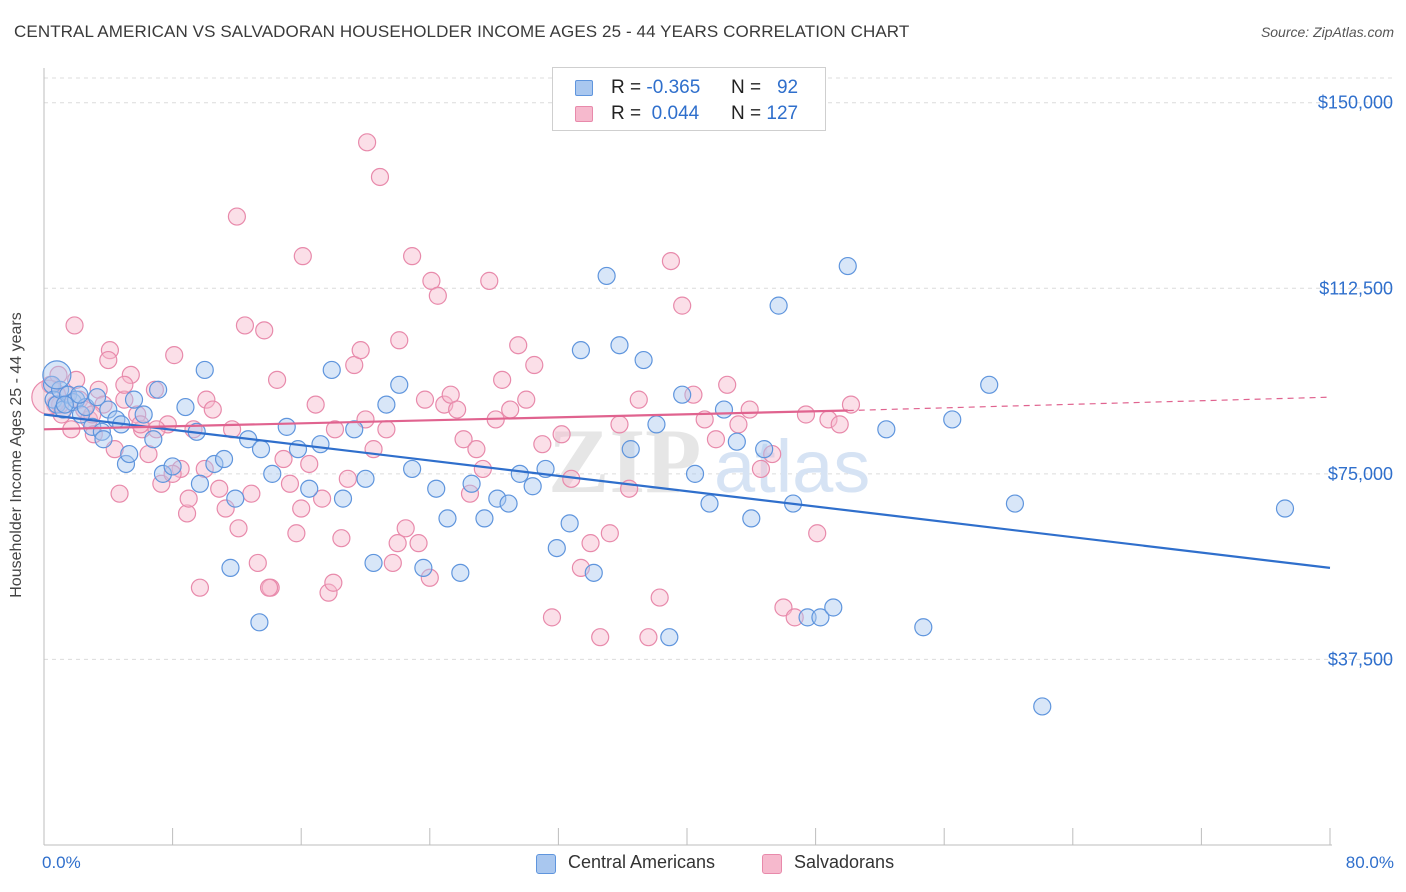 This screenshot has width=1406, height=892. Describe the element at coordinates (624, 461) in the screenshot. I see `watermark-zip: ZIP` at that location.